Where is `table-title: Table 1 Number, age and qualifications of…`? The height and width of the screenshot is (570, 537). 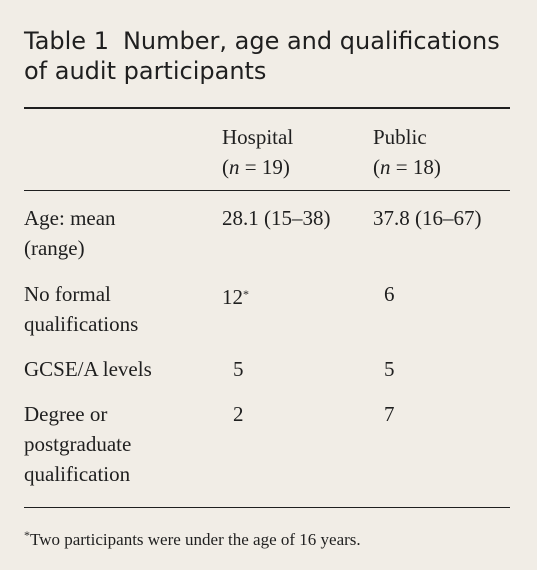
table-title: Table 1 Number, age and qualifications of… is located at coordinates (262, 56).